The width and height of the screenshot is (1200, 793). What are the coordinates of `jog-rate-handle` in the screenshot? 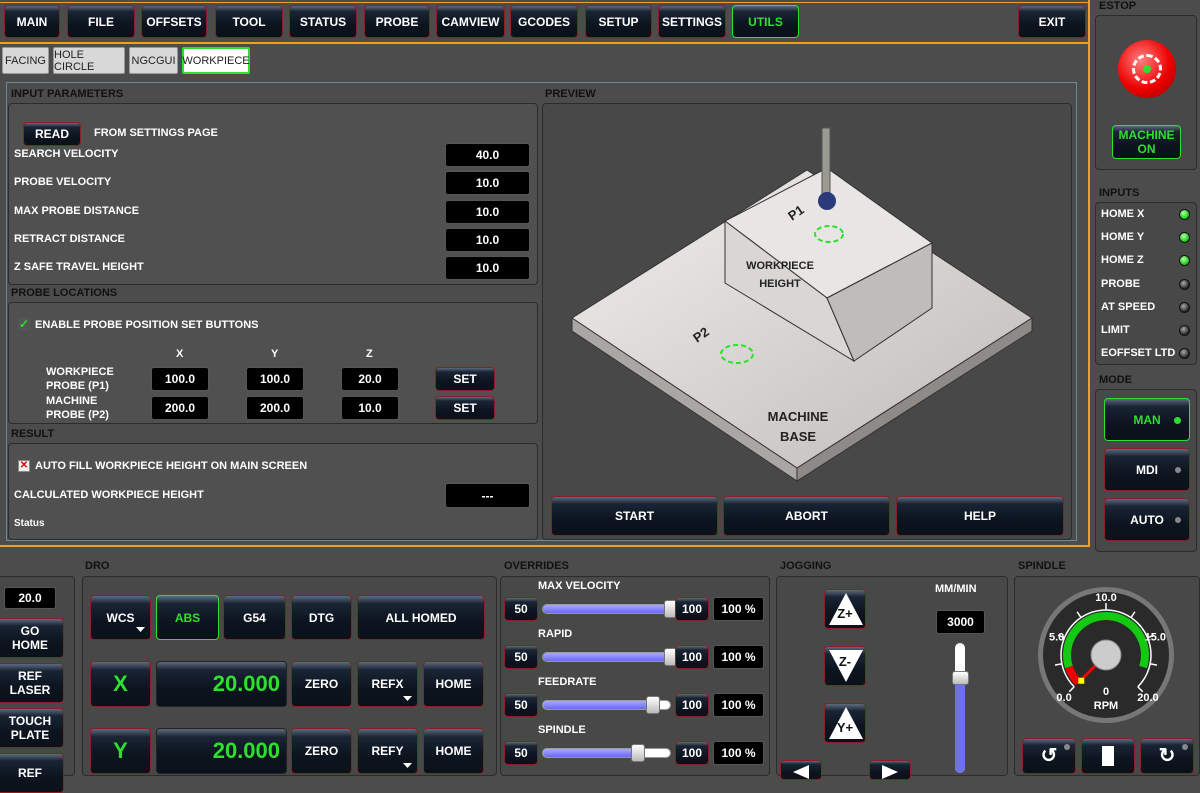 It's located at (960, 678).